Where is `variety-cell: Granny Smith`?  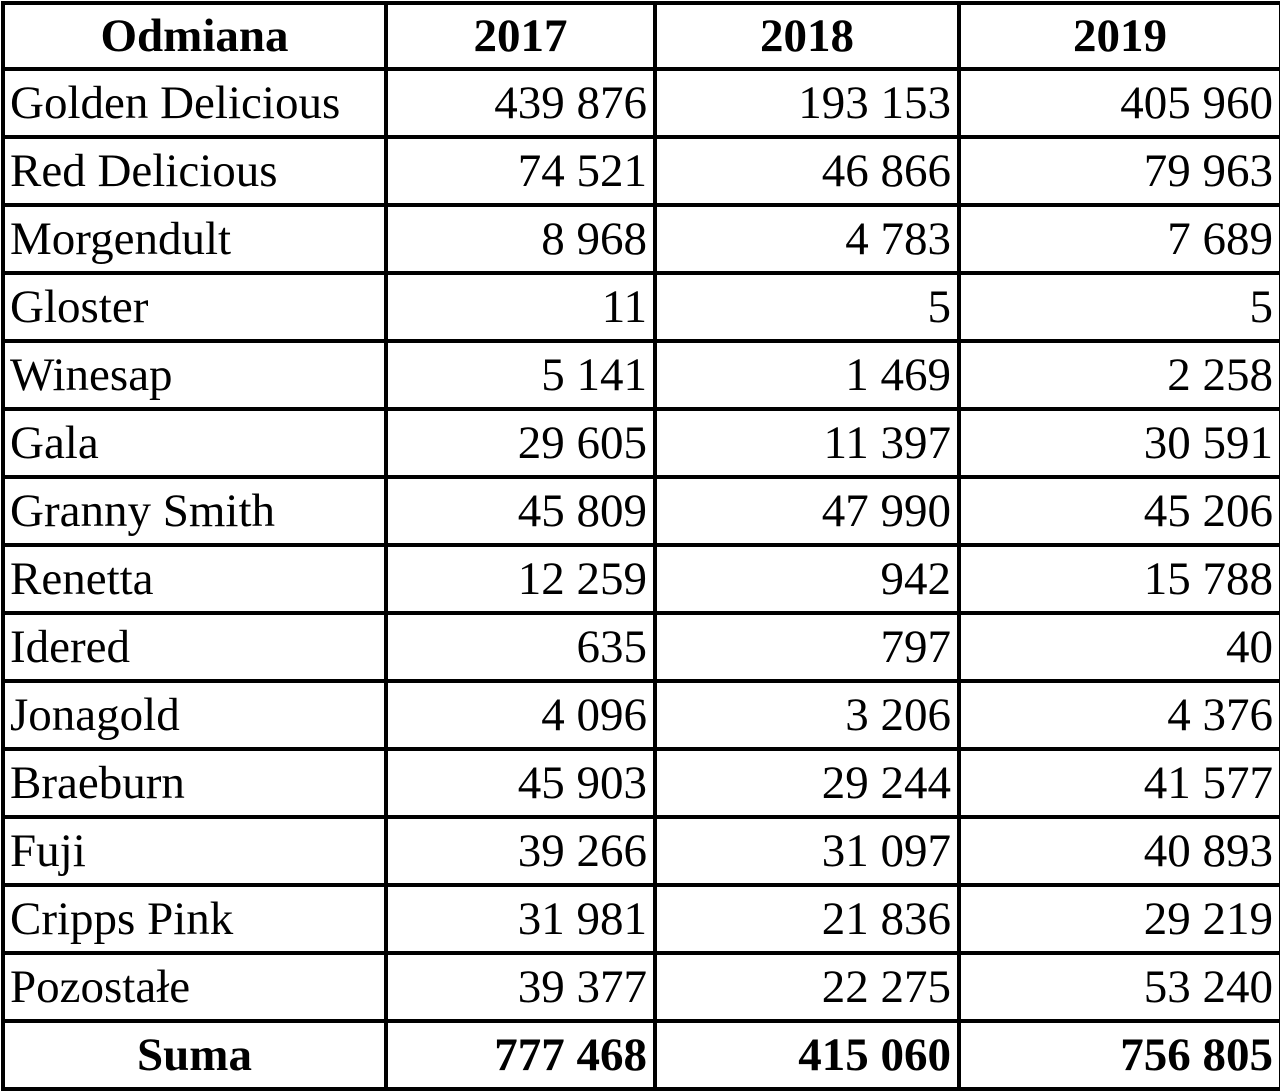
variety-cell: Granny Smith is located at coordinates (194, 511).